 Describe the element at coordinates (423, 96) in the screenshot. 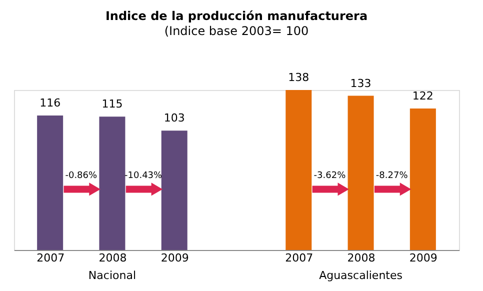

I see `data-label: 122` at that location.